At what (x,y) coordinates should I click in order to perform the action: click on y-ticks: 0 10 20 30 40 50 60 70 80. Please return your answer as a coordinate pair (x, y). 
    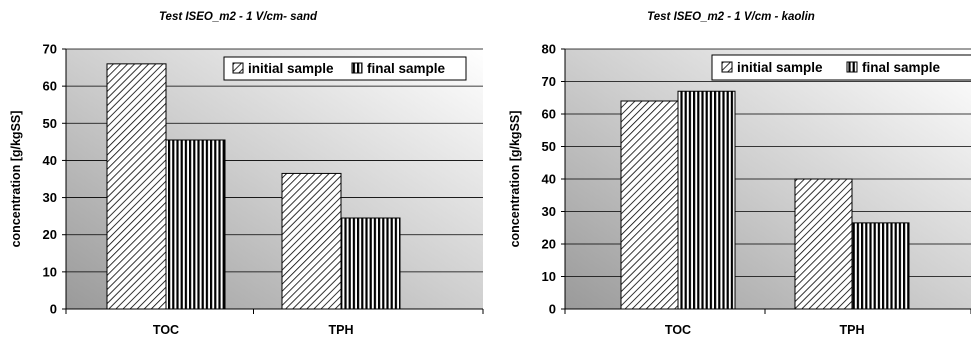
    Looking at the image, I should click on (553, 179).